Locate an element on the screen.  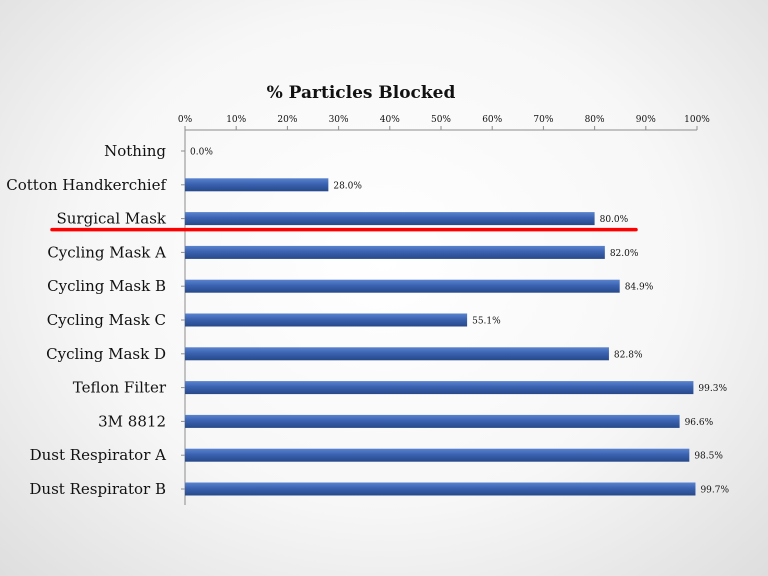
category-label: Cycling Mask A is located at coordinates (106, 252).